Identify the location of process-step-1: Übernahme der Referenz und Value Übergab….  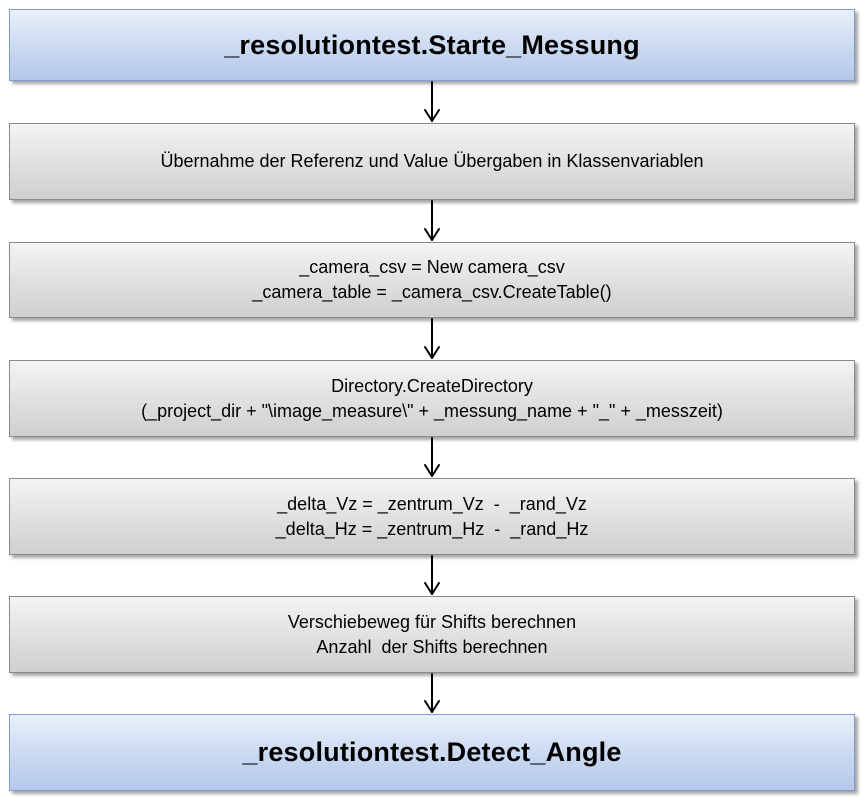
(432, 161).